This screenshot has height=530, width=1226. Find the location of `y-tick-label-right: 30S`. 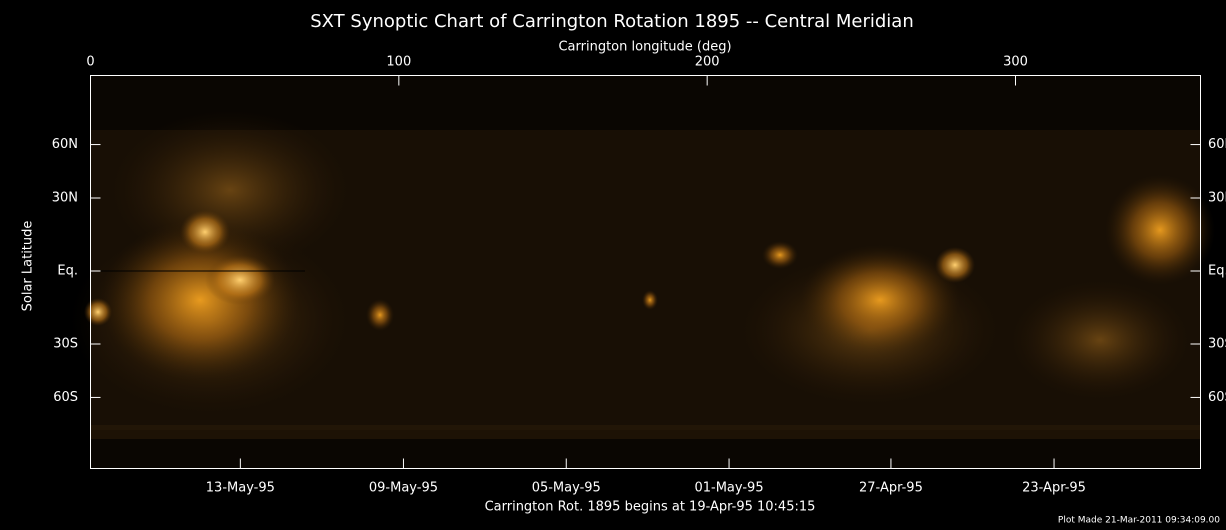

y-tick-label-right: 30S is located at coordinates (1217, 344).